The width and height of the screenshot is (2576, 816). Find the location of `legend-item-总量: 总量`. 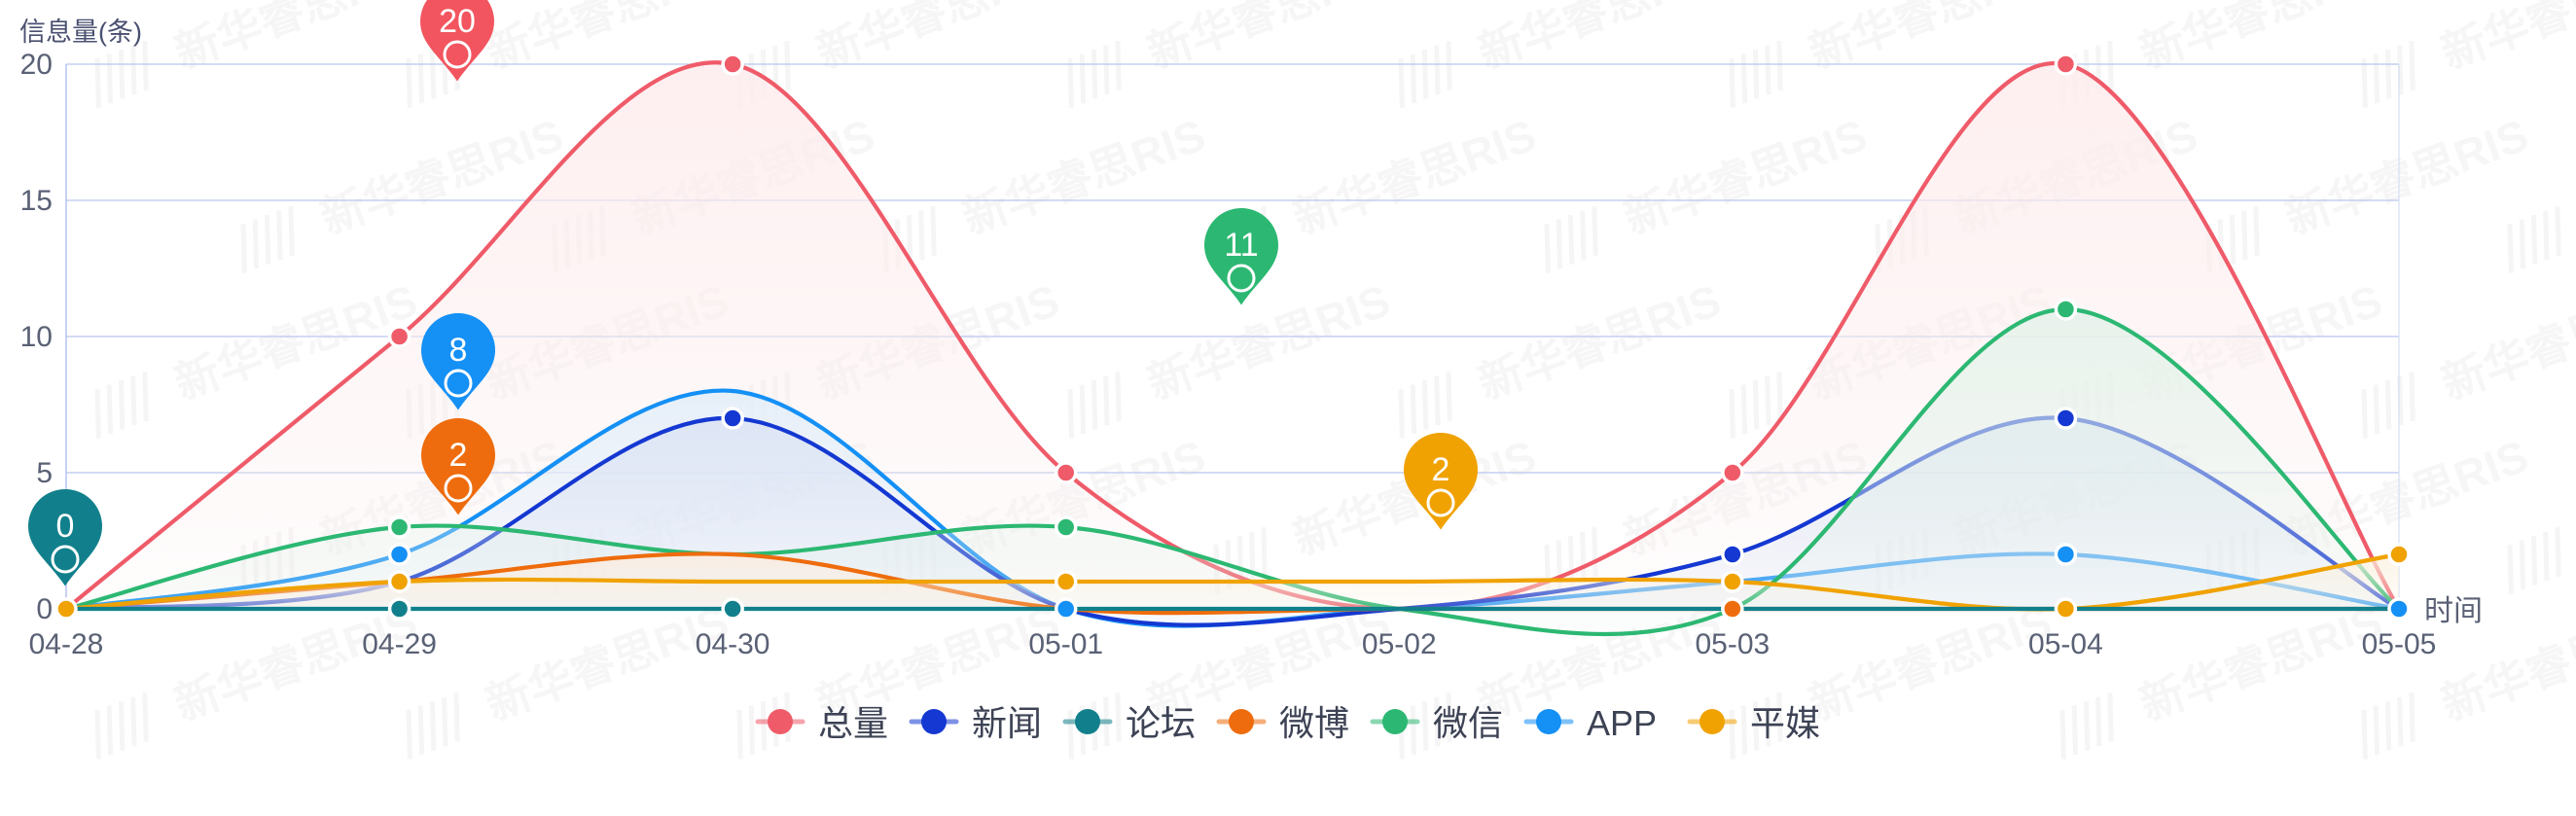

legend-item-总量: 总量 is located at coordinates (821, 723).